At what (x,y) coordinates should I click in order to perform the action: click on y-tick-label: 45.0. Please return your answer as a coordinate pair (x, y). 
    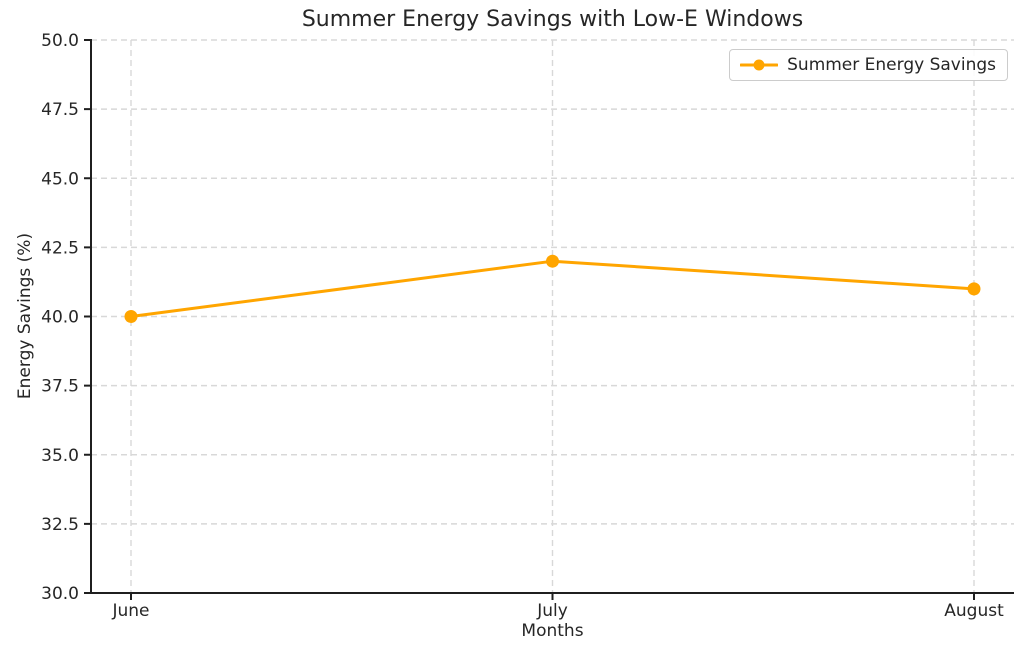
    Looking at the image, I should click on (60, 179).